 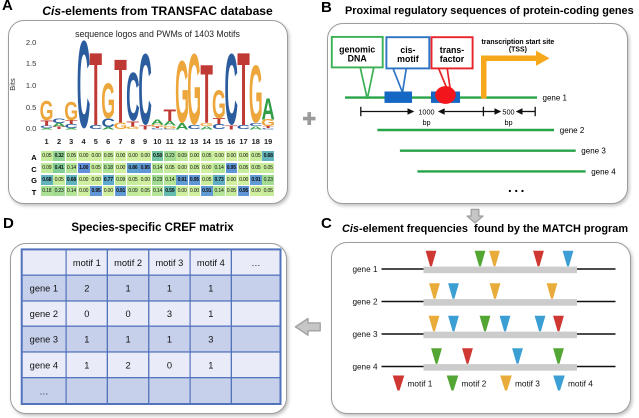 I want to click on svg-text: 1000, so click(x=426, y=111).